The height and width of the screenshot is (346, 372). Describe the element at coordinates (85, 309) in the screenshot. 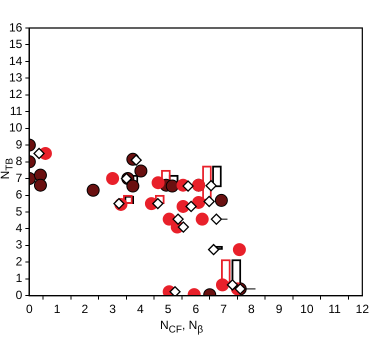

I see `x-tick-label: 2` at that location.